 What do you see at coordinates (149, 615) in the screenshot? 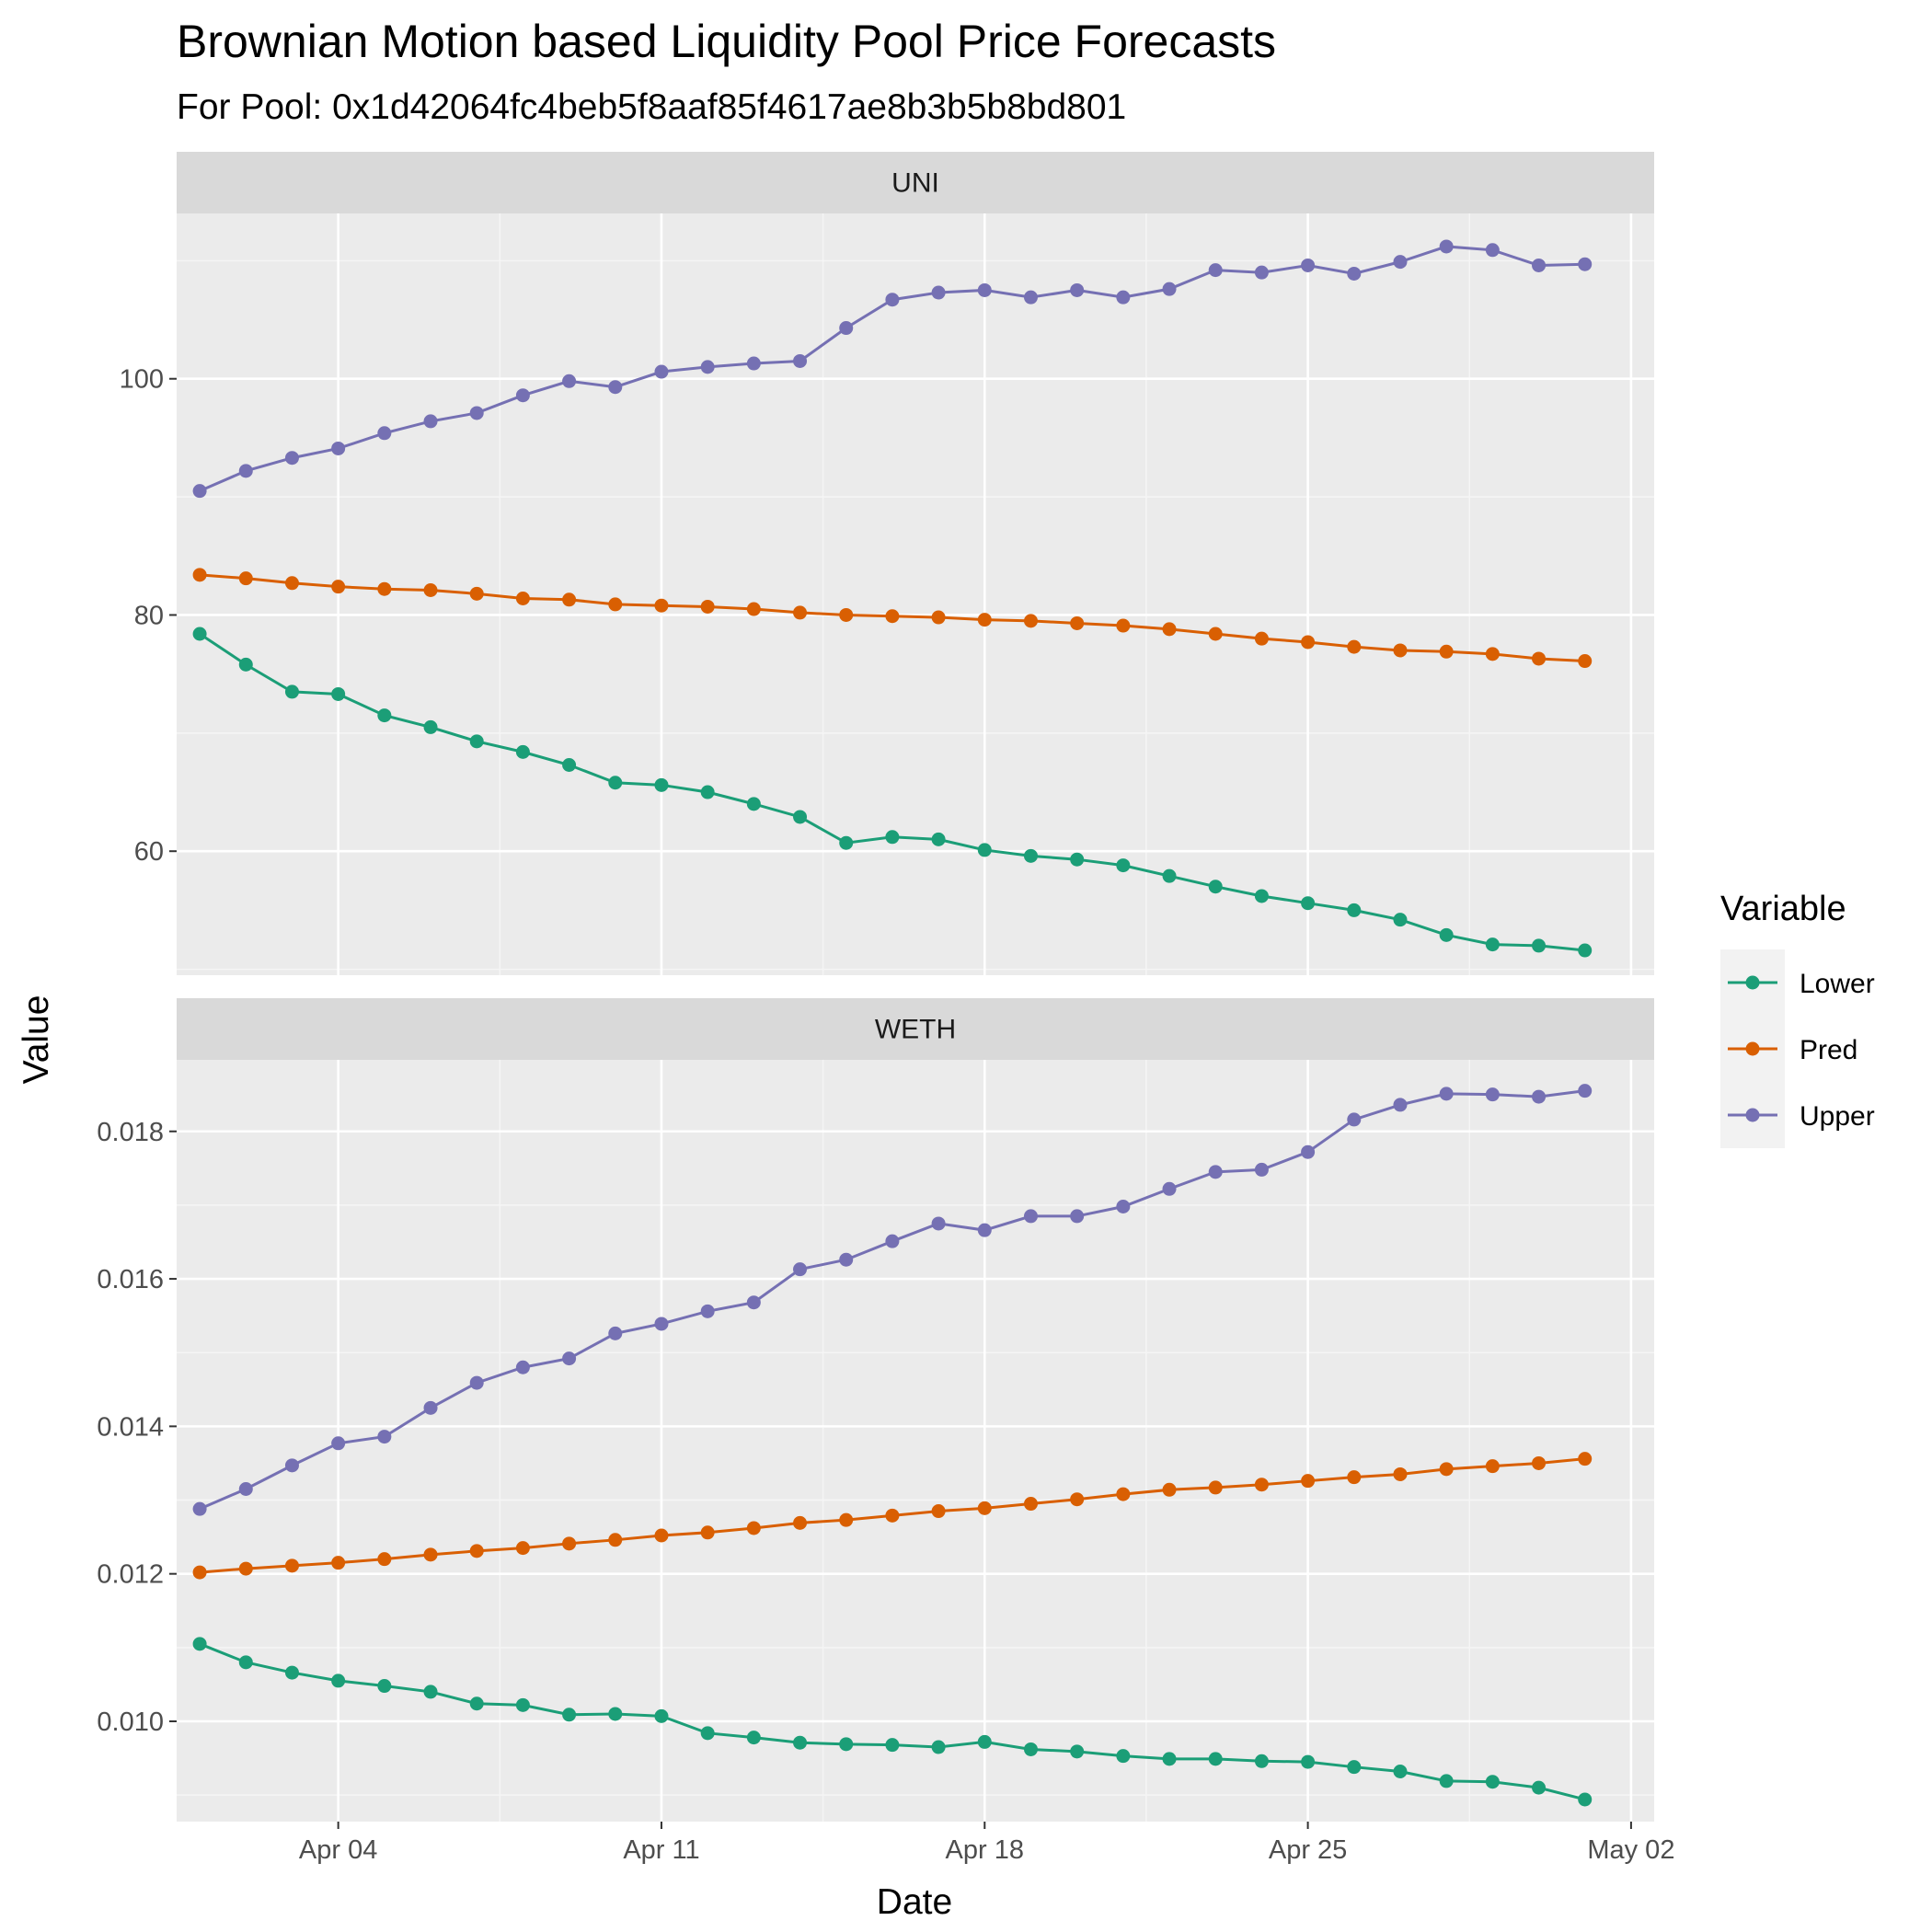
I see `y-tick-label: 80` at bounding box center [149, 615].